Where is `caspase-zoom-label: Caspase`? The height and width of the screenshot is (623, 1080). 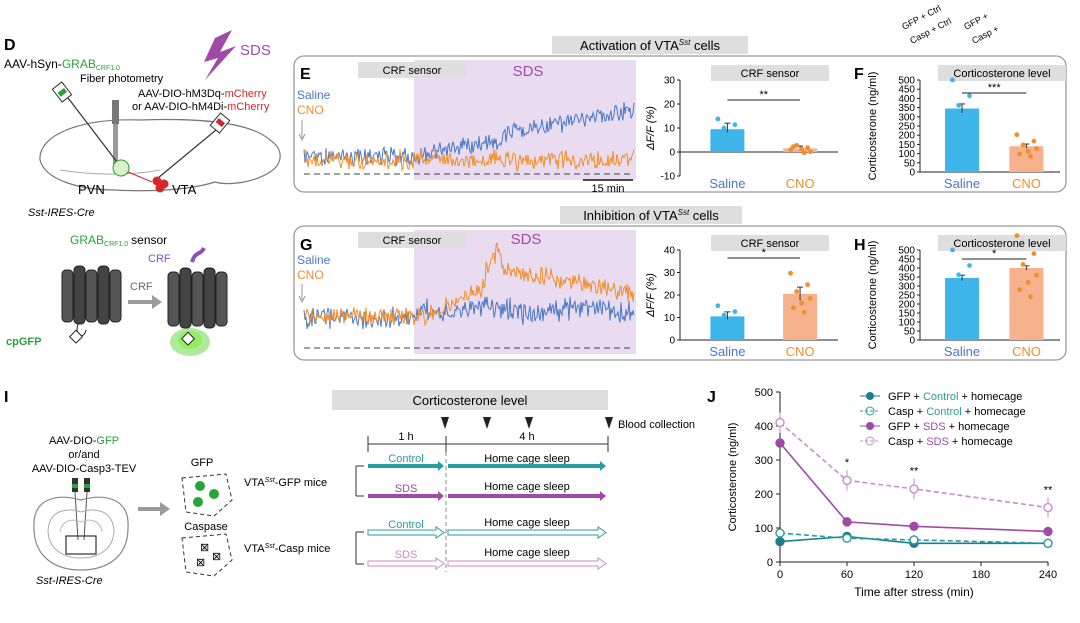 caspase-zoom-label: Caspase is located at coordinates (205, 527).